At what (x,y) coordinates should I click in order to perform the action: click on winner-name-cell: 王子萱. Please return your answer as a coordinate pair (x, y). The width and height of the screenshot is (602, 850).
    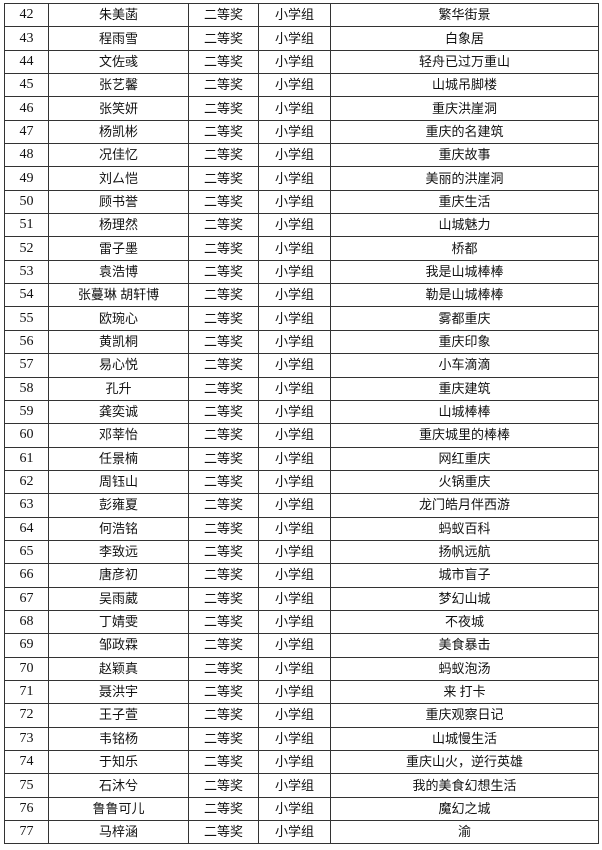
    Looking at the image, I should click on (118, 715).